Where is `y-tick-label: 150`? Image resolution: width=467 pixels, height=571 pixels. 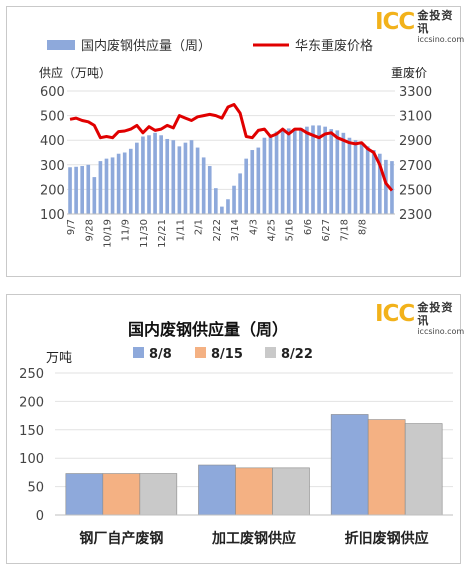 y-tick-label: 150 is located at coordinates (31, 431).